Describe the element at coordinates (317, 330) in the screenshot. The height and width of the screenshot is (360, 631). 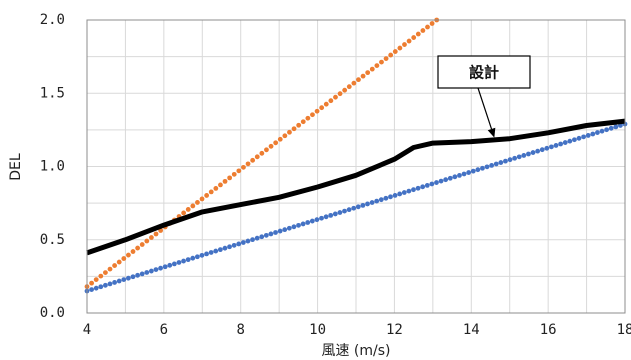
I see `x-tick-label: 10` at that location.